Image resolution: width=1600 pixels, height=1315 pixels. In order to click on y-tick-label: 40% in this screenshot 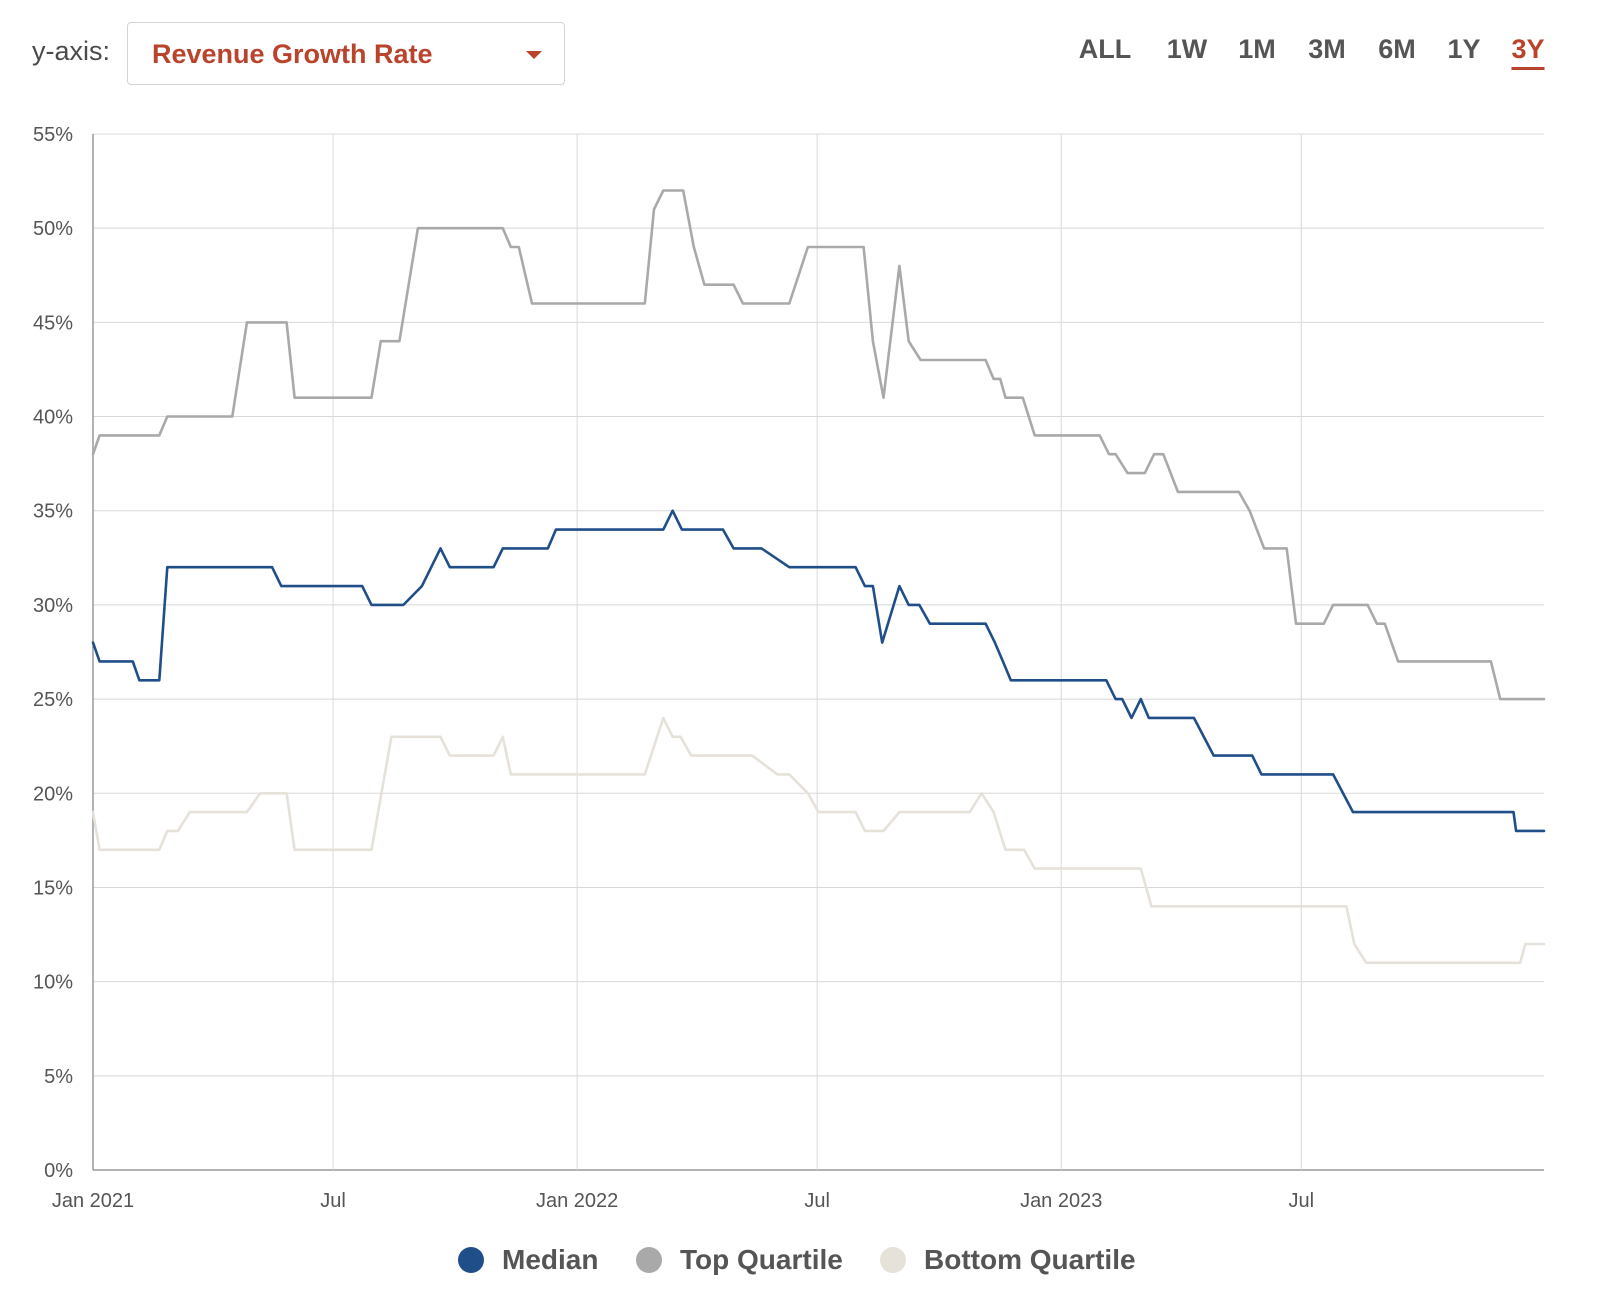, I will do `click(53, 418)`.